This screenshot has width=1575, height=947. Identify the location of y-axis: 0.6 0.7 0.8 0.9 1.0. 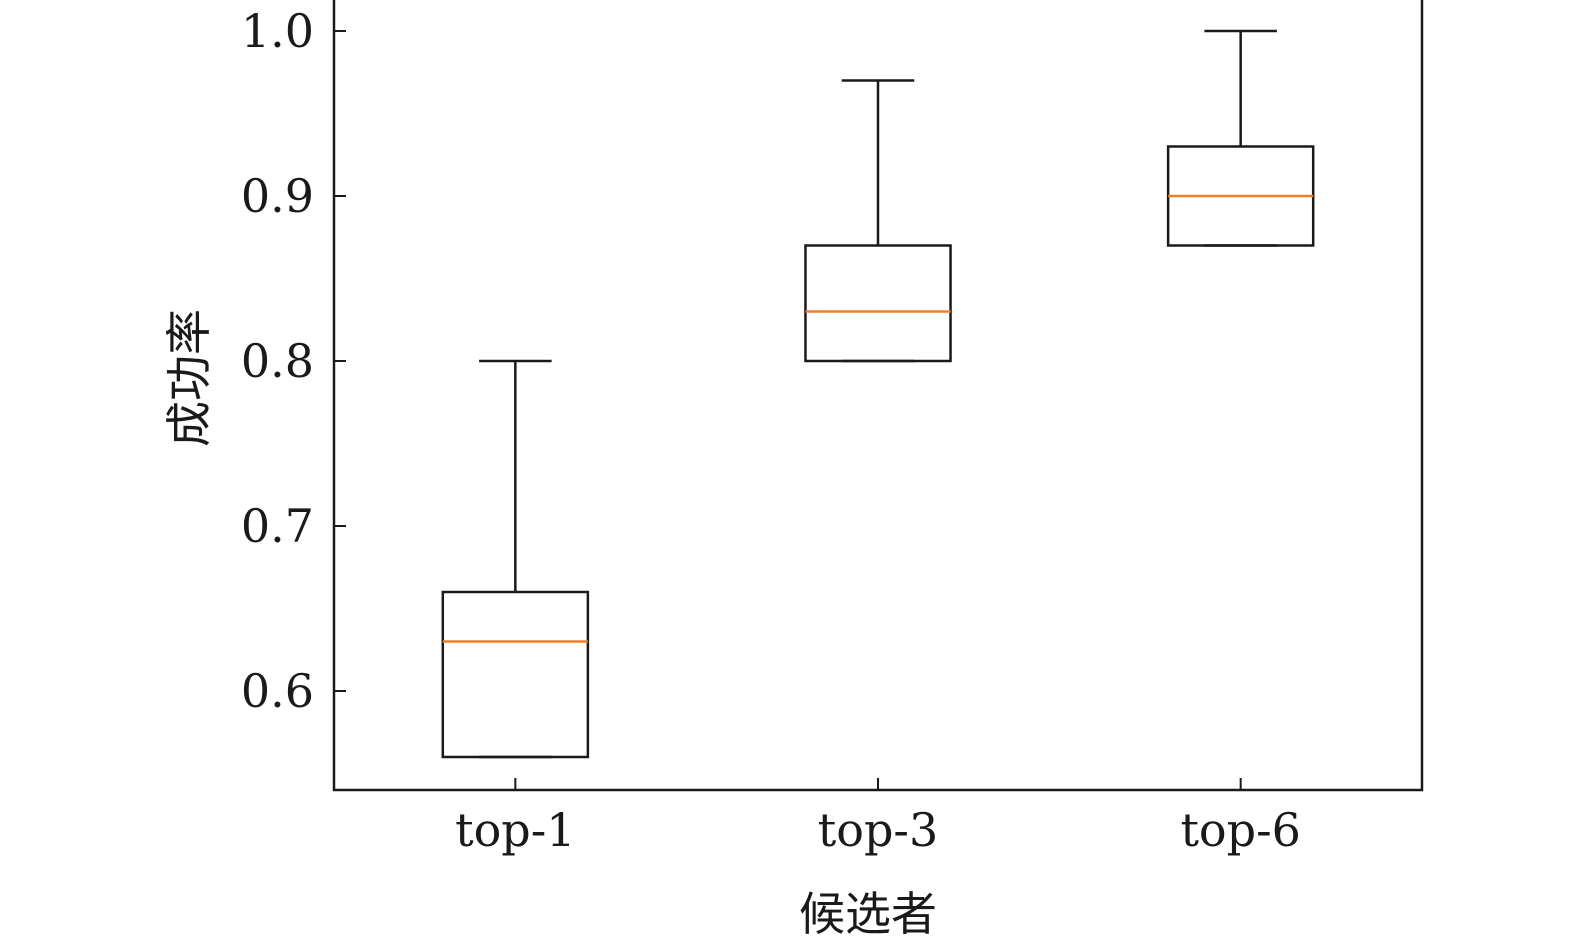
(293, 361).